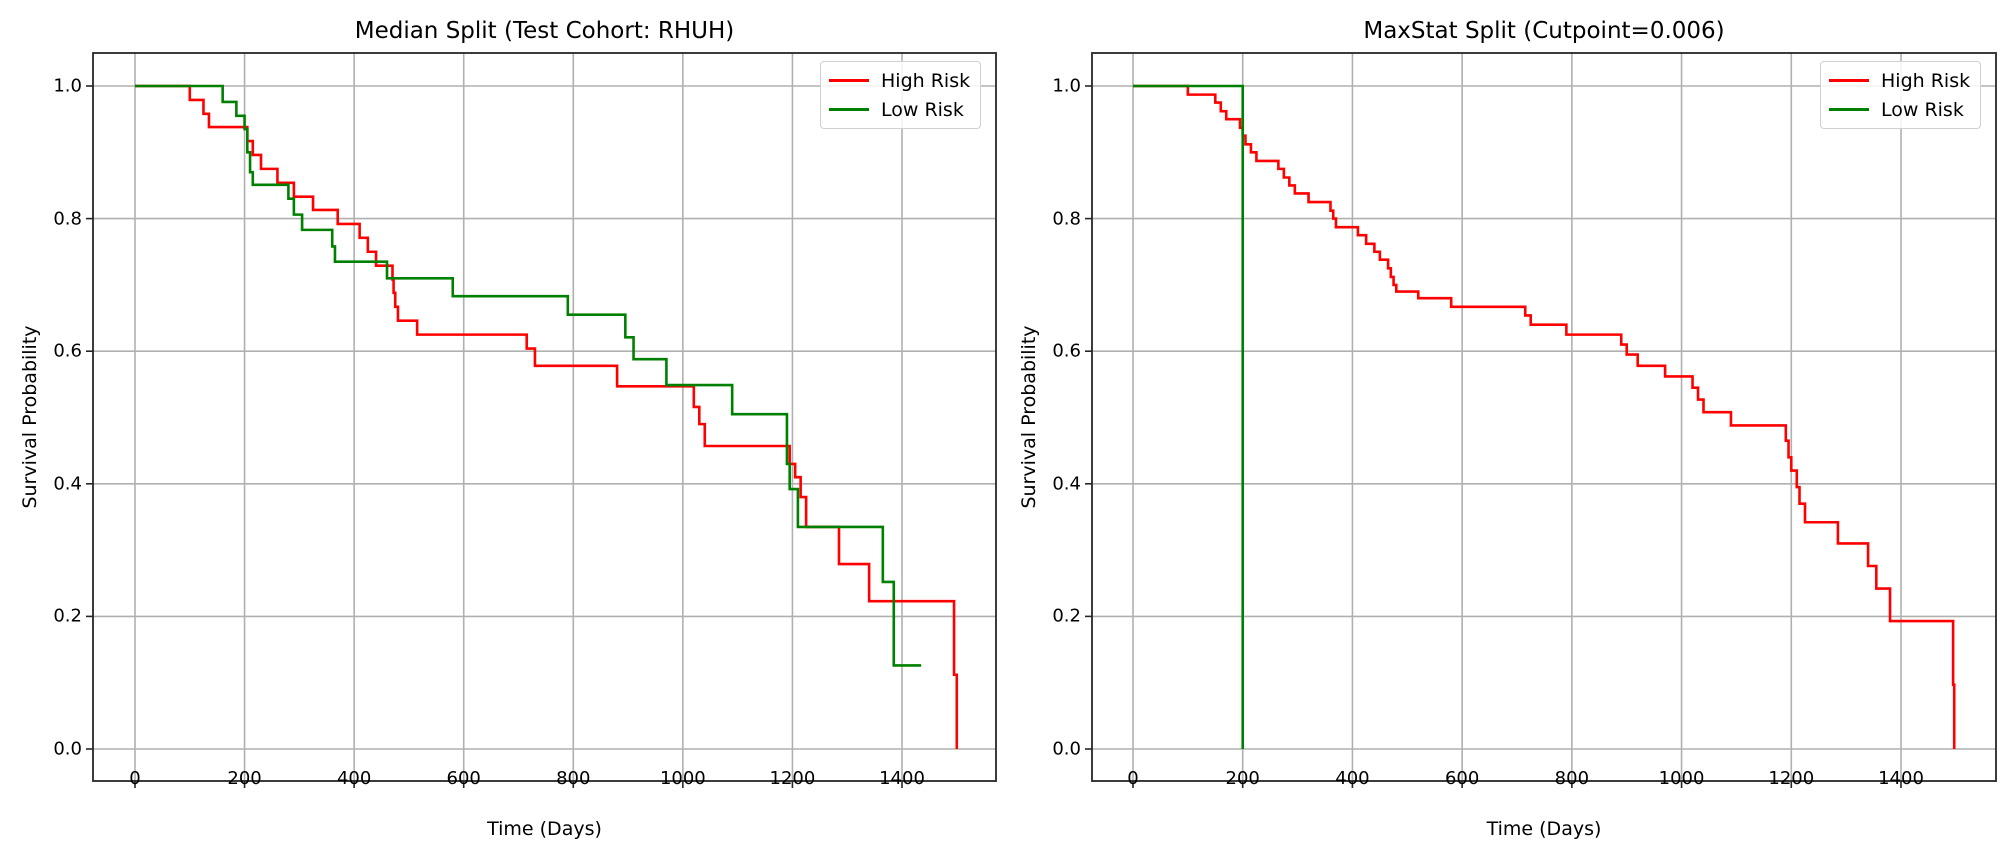 The width and height of the screenshot is (2016, 864). What do you see at coordinates (544, 31) in the screenshot?
I see `chart-title: Median Split (Test Cohort: RHUH)` at bounding box center [544, 31].